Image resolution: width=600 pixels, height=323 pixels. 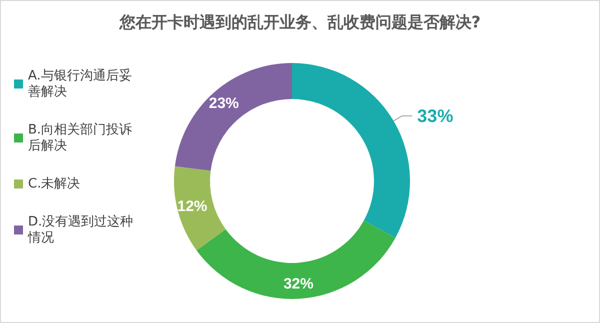 What do you see at coordinates (54, 184) in the screenshot?
I see `legend-label: C.未解决` at bounding box center [54, 184].